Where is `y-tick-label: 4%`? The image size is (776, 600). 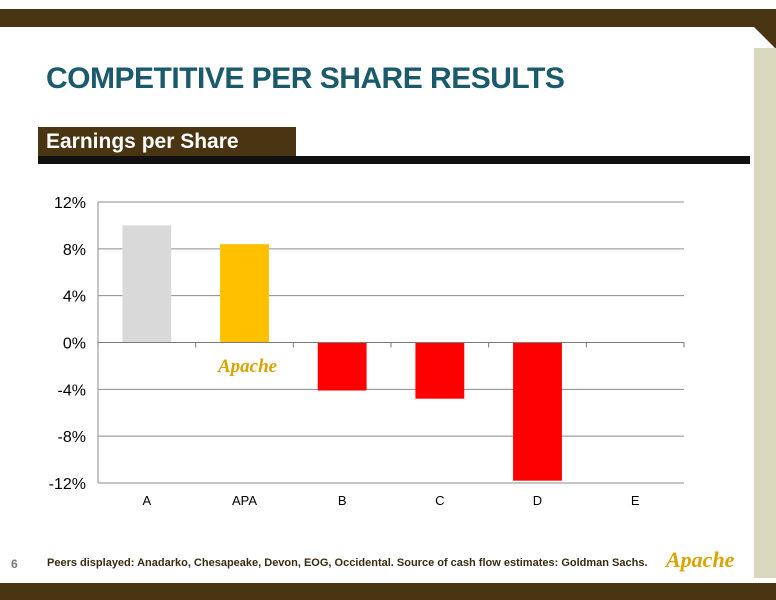 y-tick-label: 4% is located at coordinates (74, 297).